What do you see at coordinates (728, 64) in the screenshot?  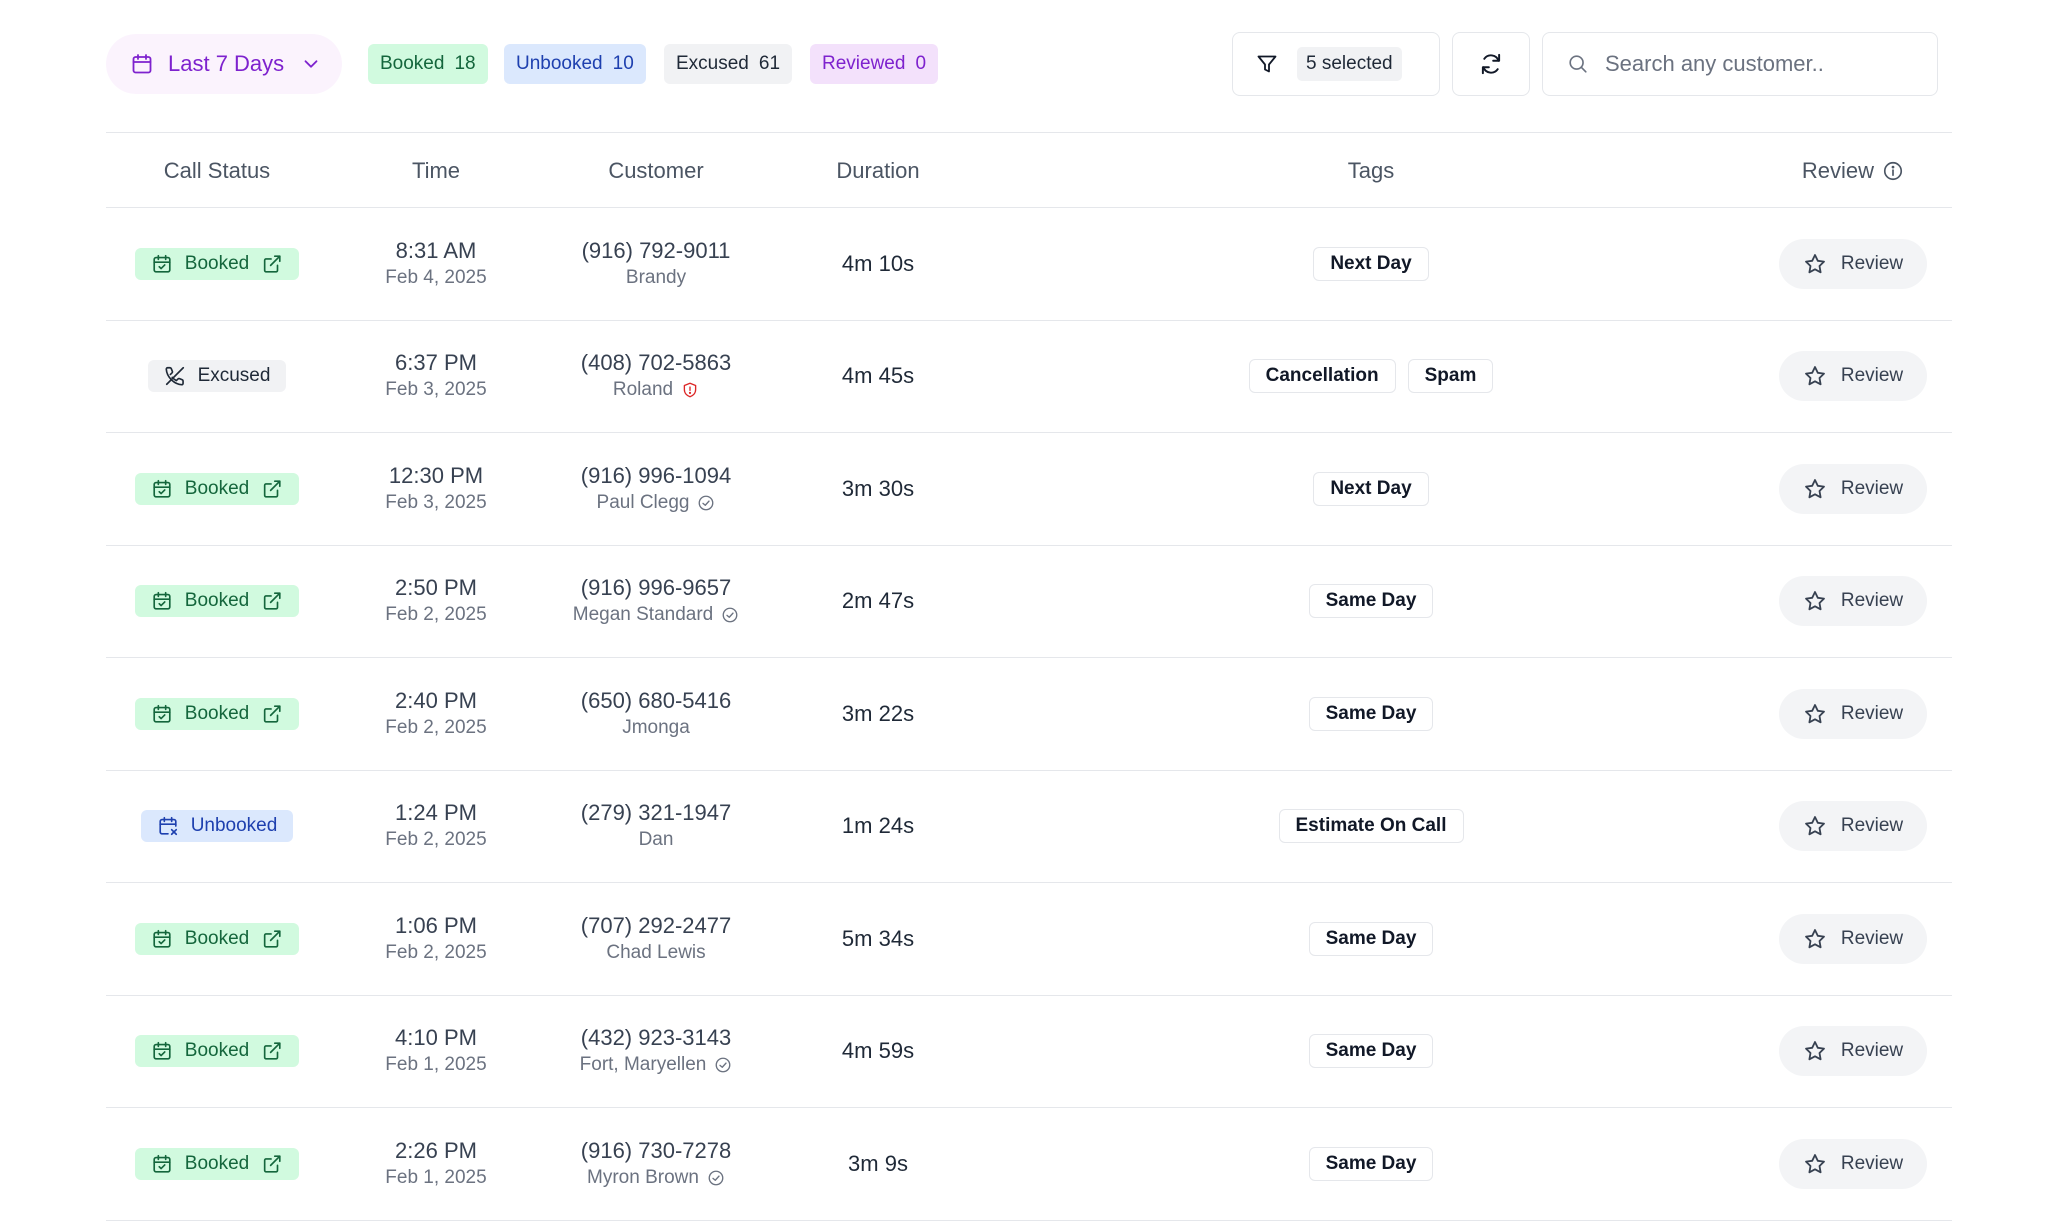 I see `stat-excused: Excused 61` at bounding box center [728, 64].